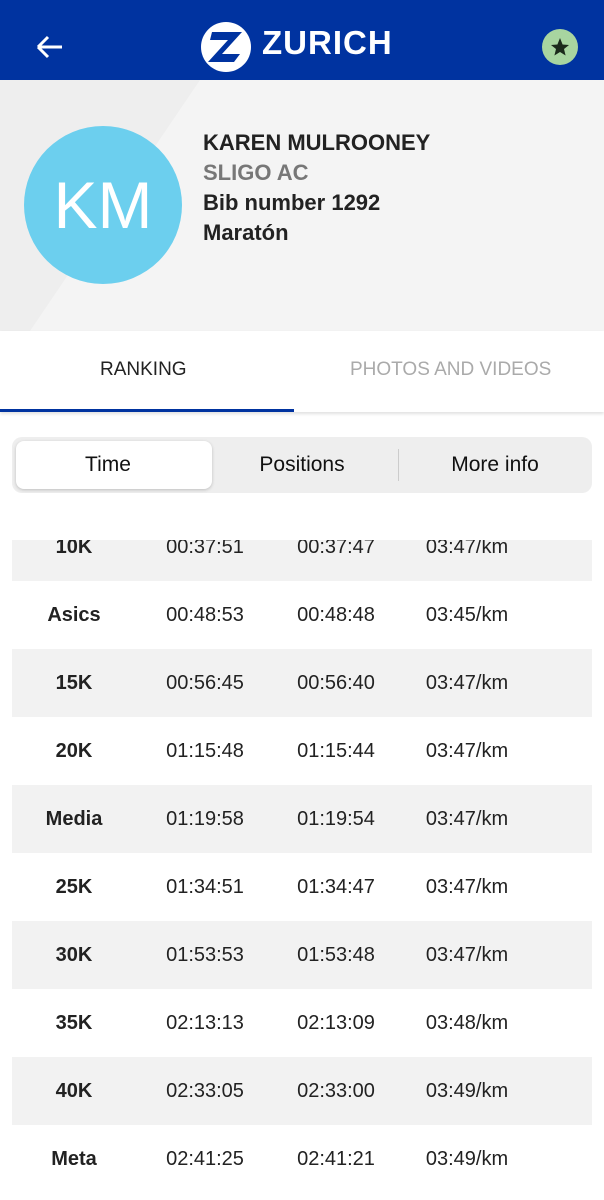  Describe the element at coordinates (74, 751) in the screenshot. I see `split-name: 20K` at that location.